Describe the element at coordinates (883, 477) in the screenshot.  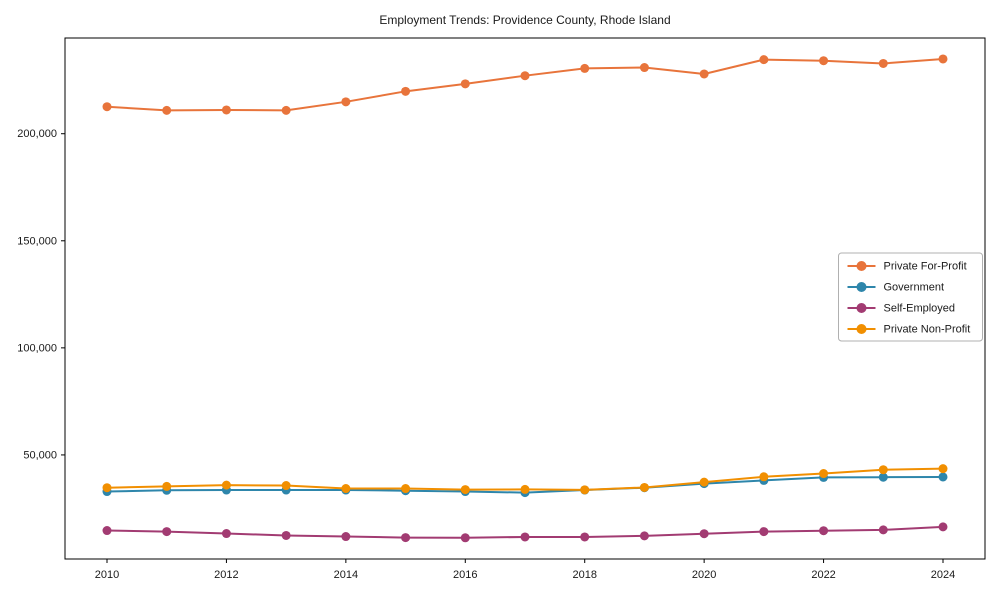
I see `data-point-government-2023` at that location.